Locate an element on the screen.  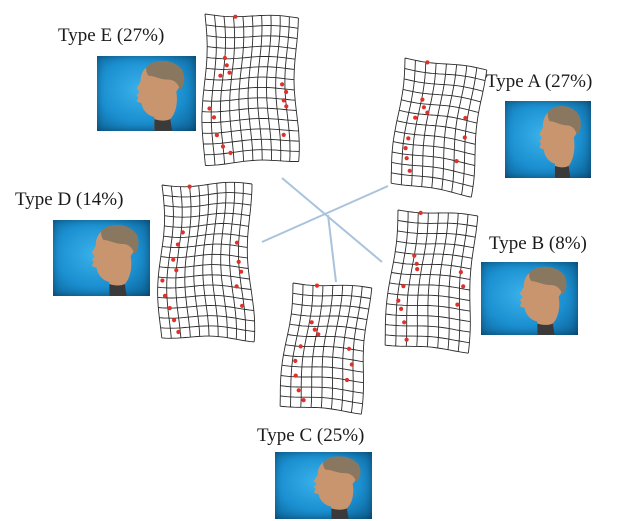
type-b-face-photo is located at coordinates (529, 298).